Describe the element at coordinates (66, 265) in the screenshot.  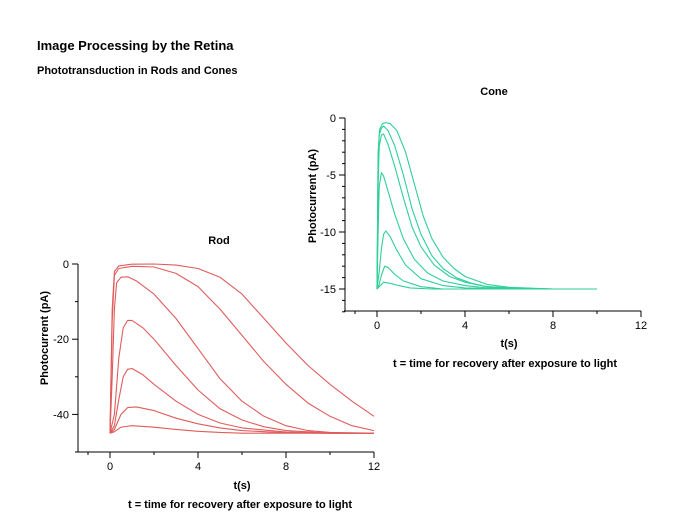
I see `rod-y-tick-label: 0` at that location.